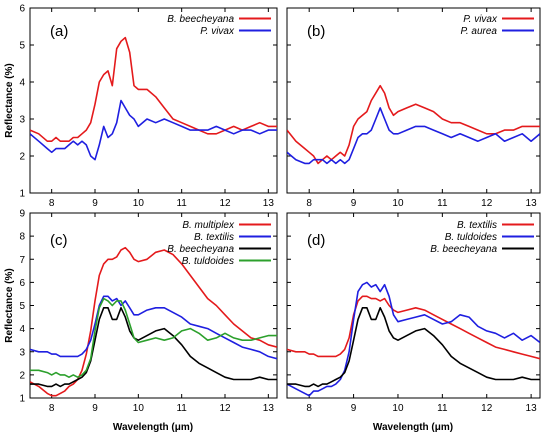 Image resolution: width=550 pixels, height=439 pixels. Describe the element at coordinates (200, 19) in the screenshot. I see `panel-a-legend-entry-0: B. beecheyana` at that location.